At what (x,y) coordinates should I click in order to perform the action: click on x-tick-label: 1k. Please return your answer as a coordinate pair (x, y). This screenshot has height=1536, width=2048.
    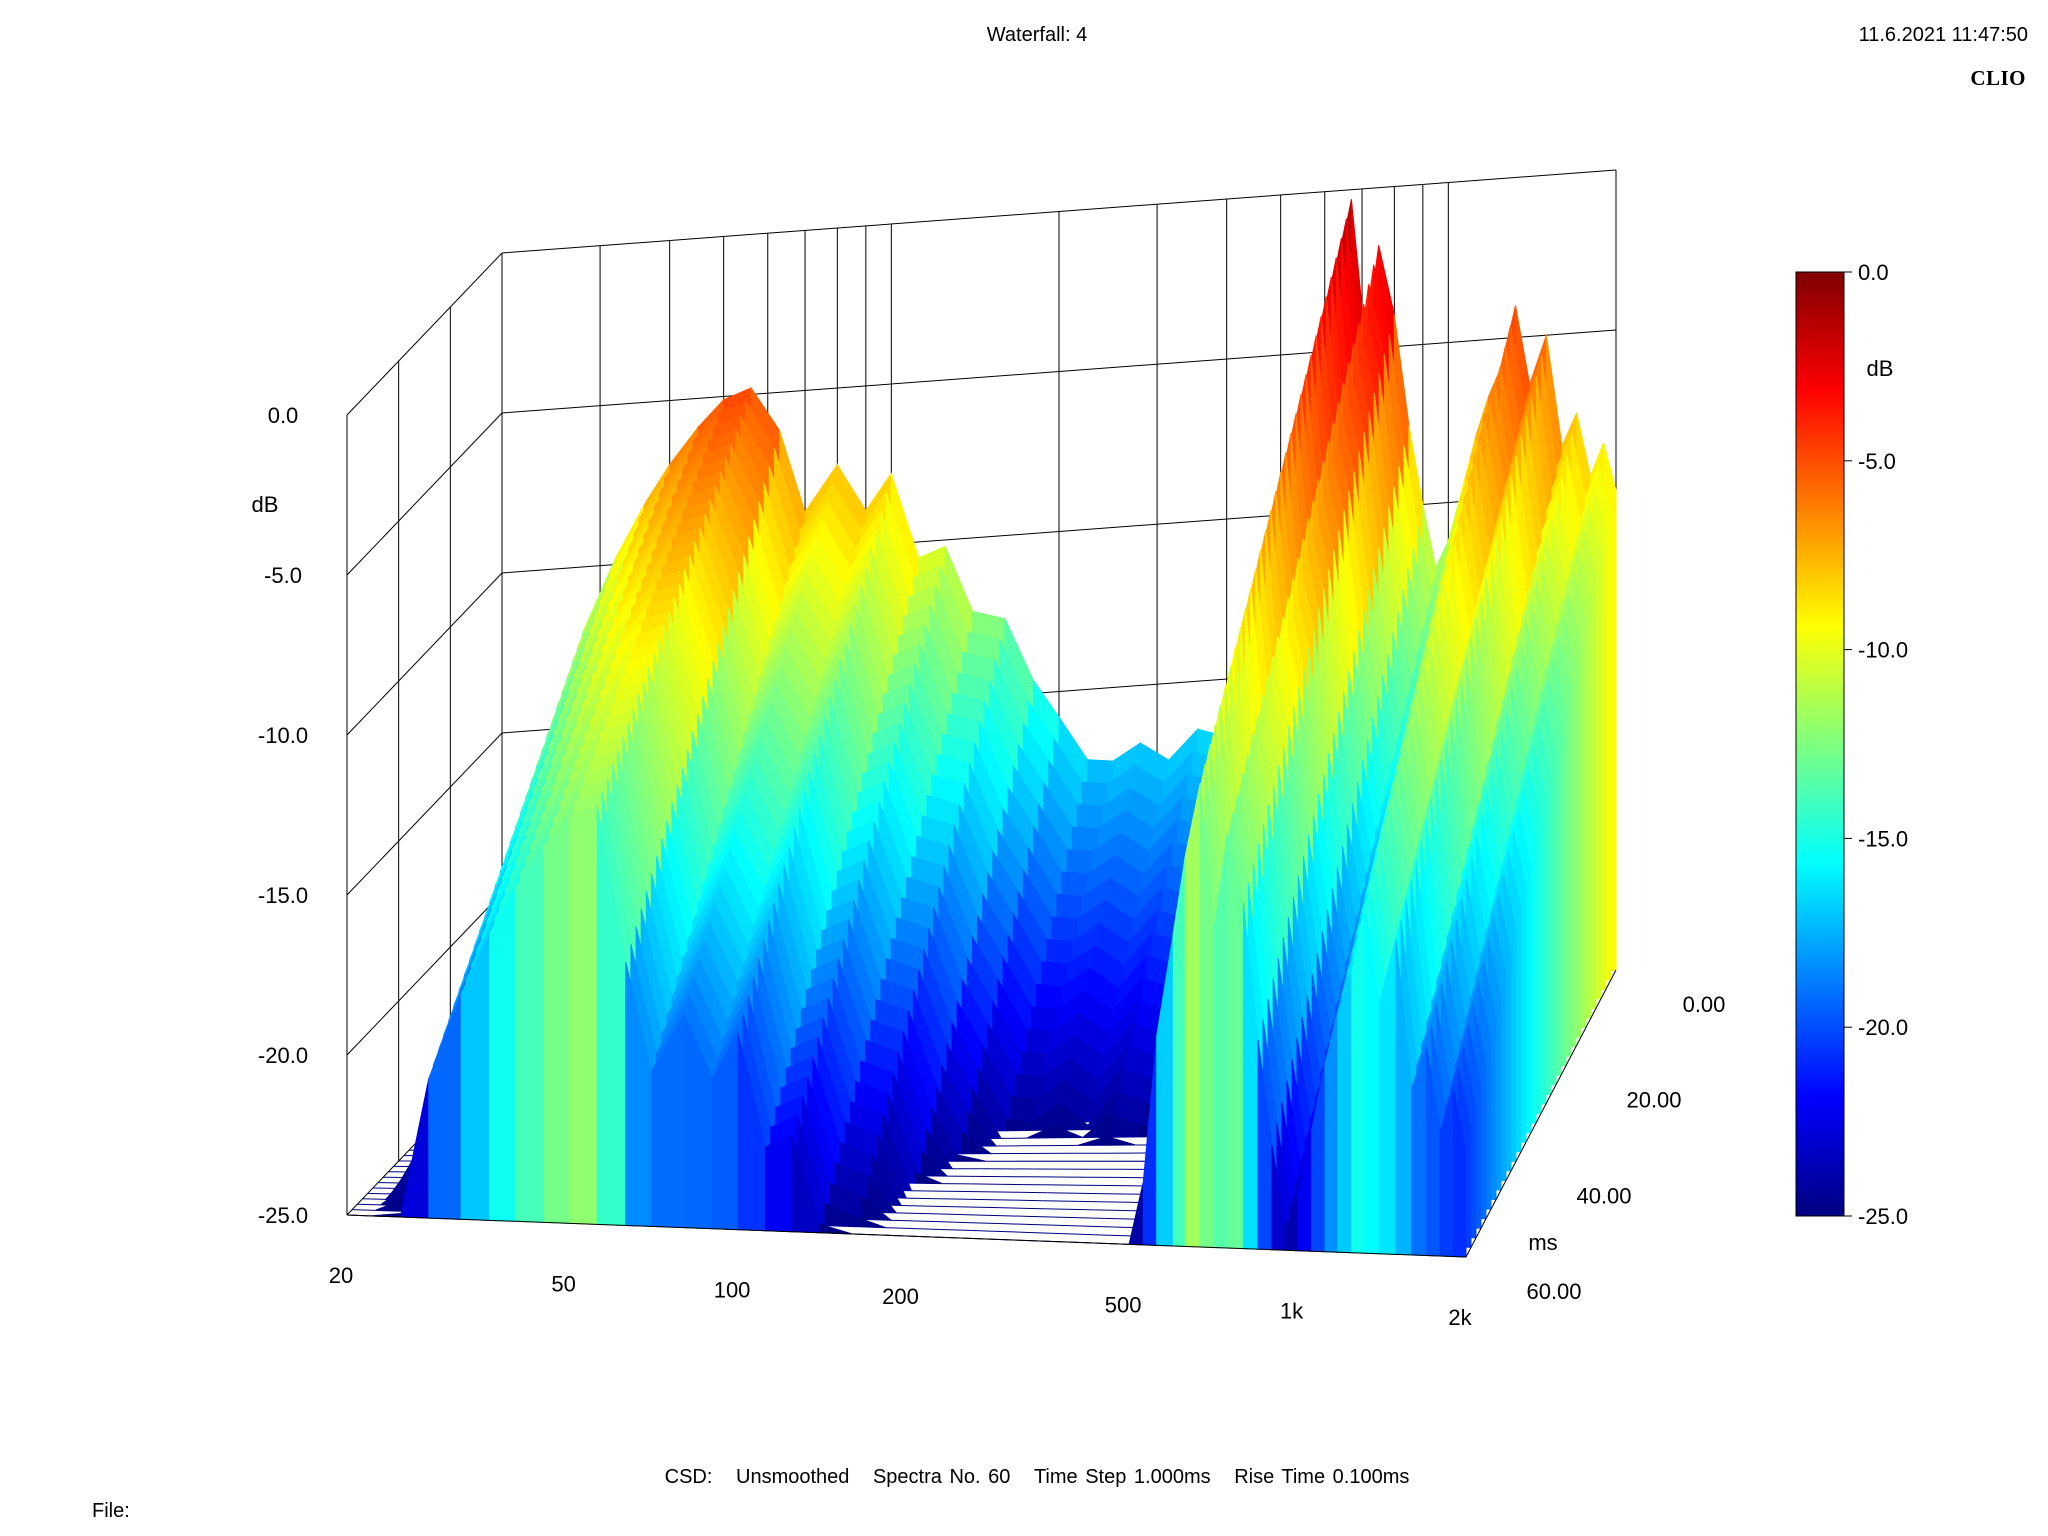
    Looking at the image, I should click on (1292, 1311).